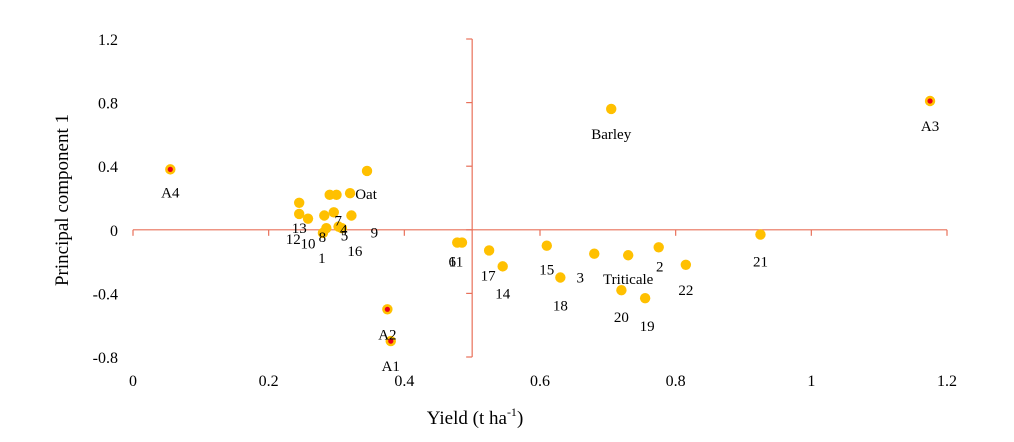 This screenshot has height=442, width=1014. What do you see at coordinates (375, 233) in the screenshot?
I see `data-label: 9` at bounding box center [375, 233].